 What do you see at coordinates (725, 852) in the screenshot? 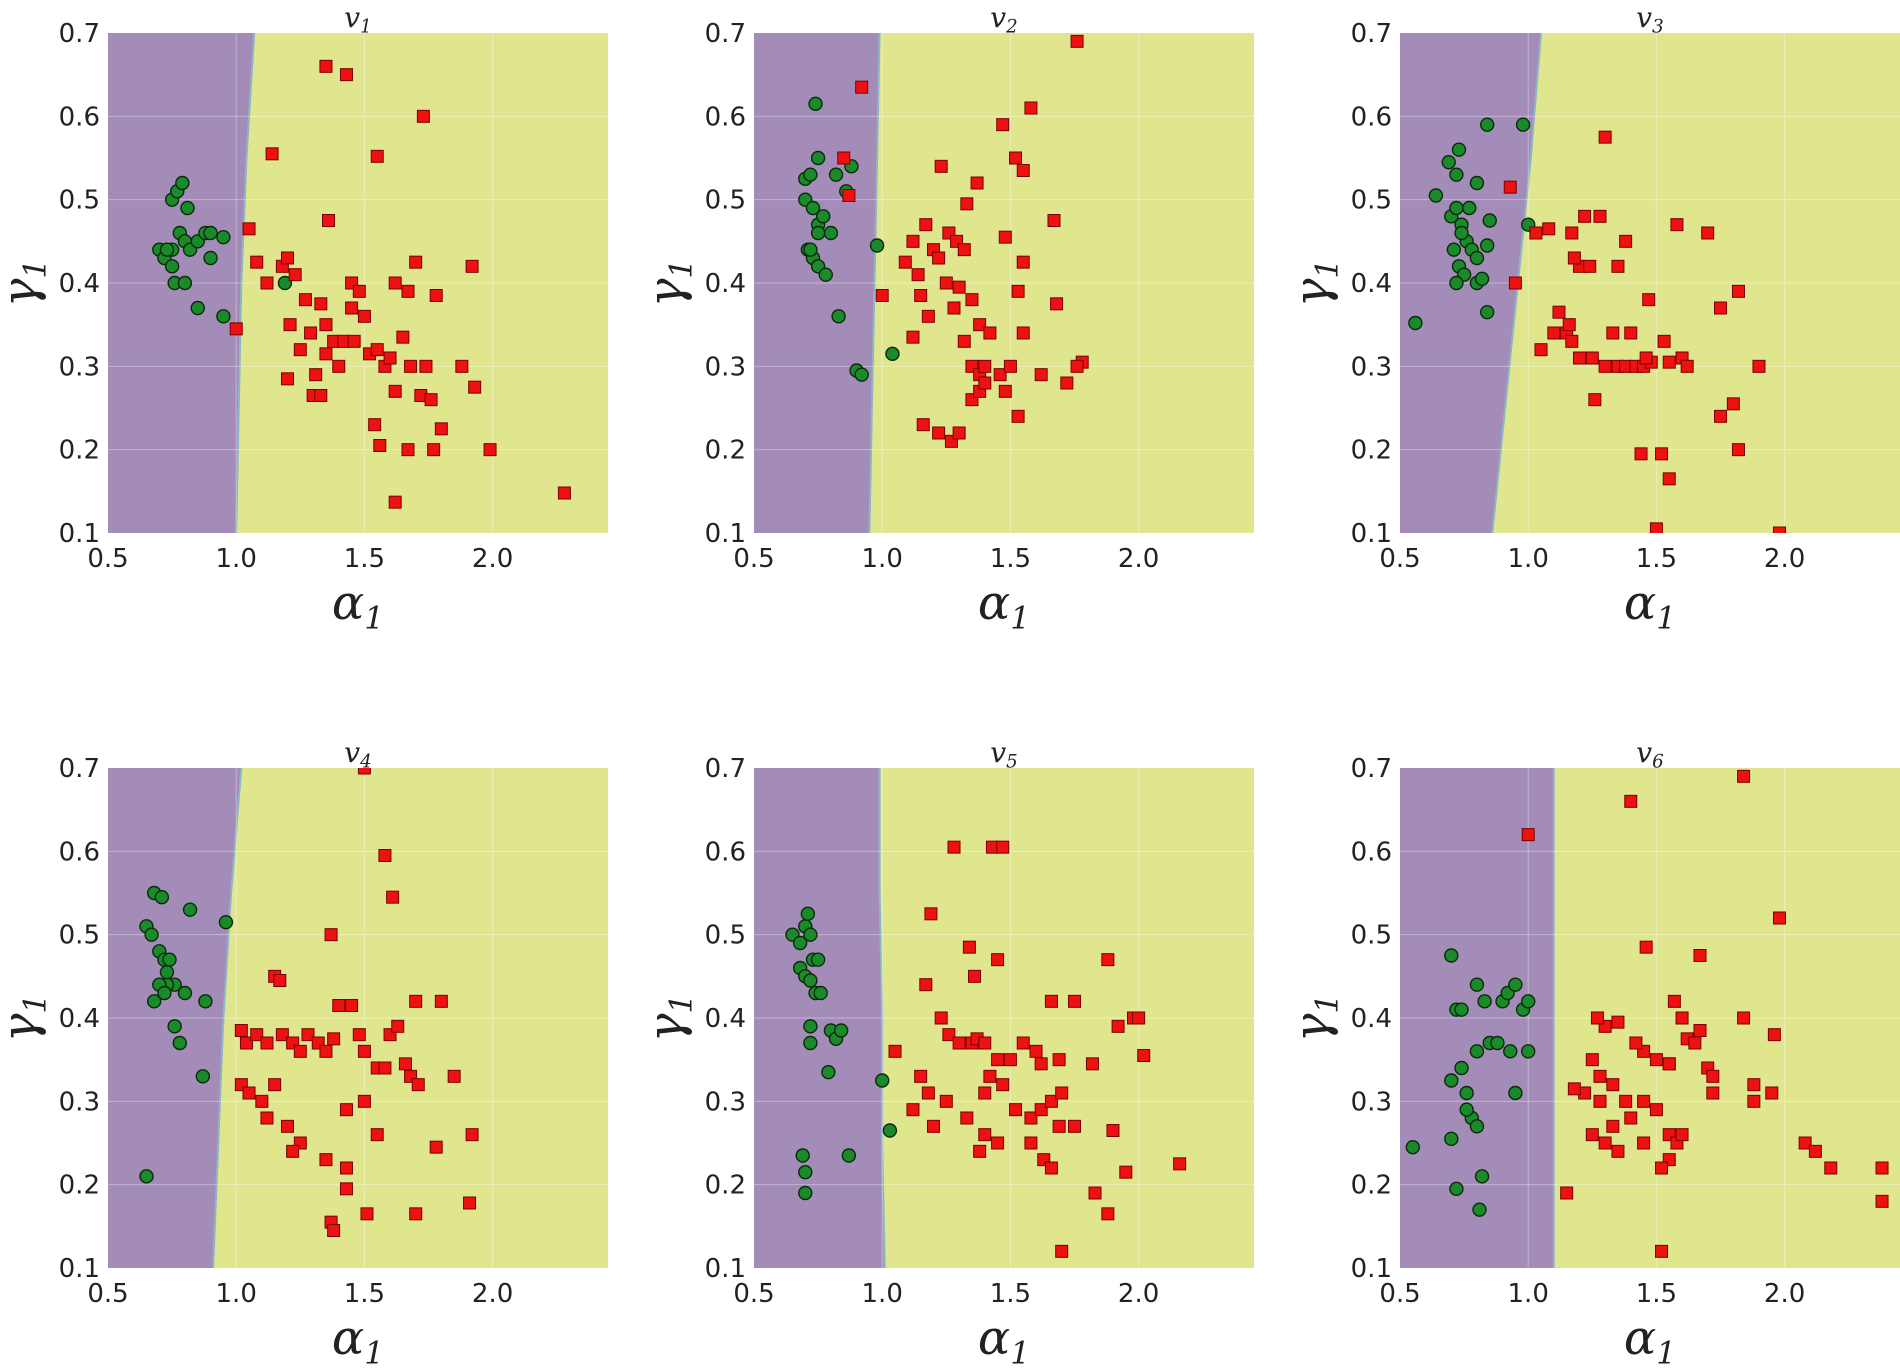
I see `y-tick-label: 0.6` at bounding box center [725, 852].